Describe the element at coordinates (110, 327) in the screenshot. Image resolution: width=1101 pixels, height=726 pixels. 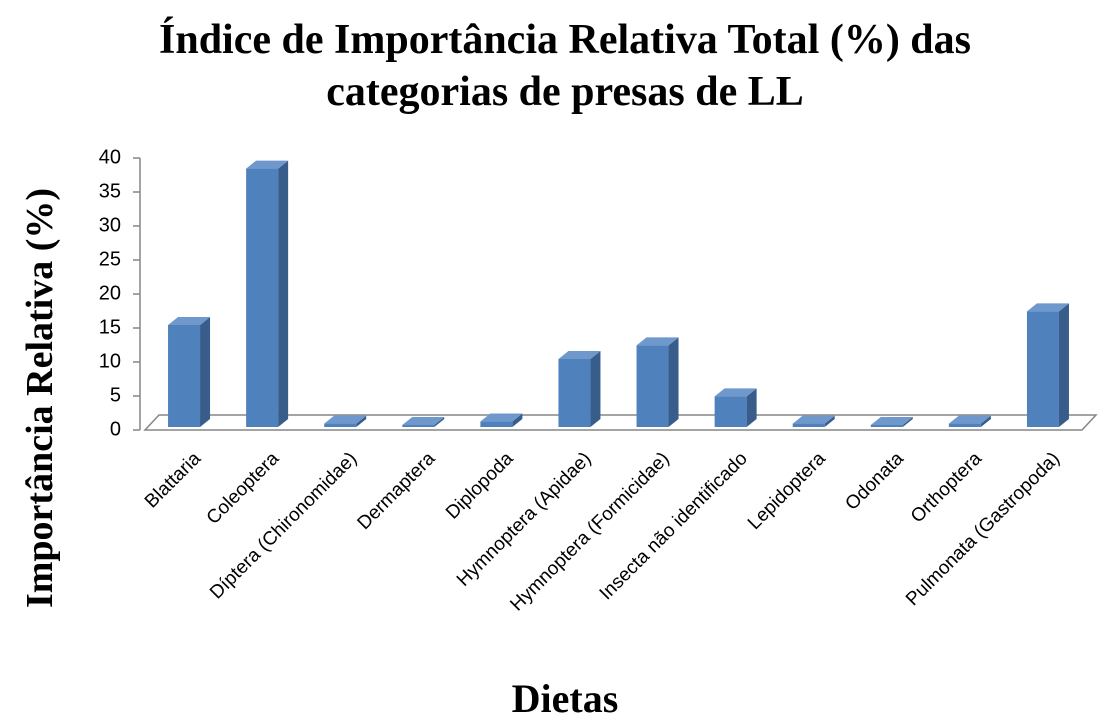
I see `y-tick-label: 15` at that location.